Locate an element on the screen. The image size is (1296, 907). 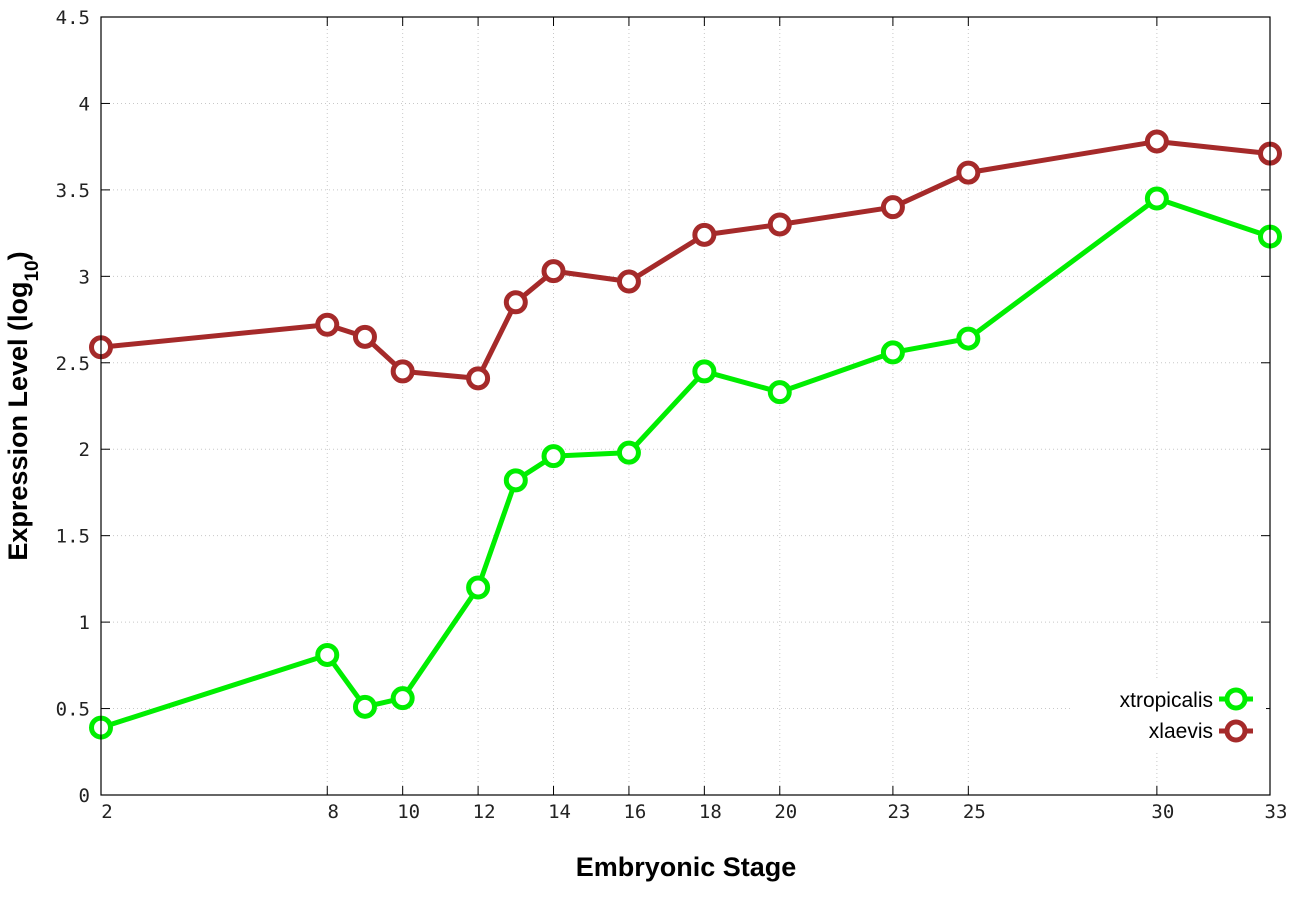
x-tick-label: 12 is located at coordinates (484, 812).